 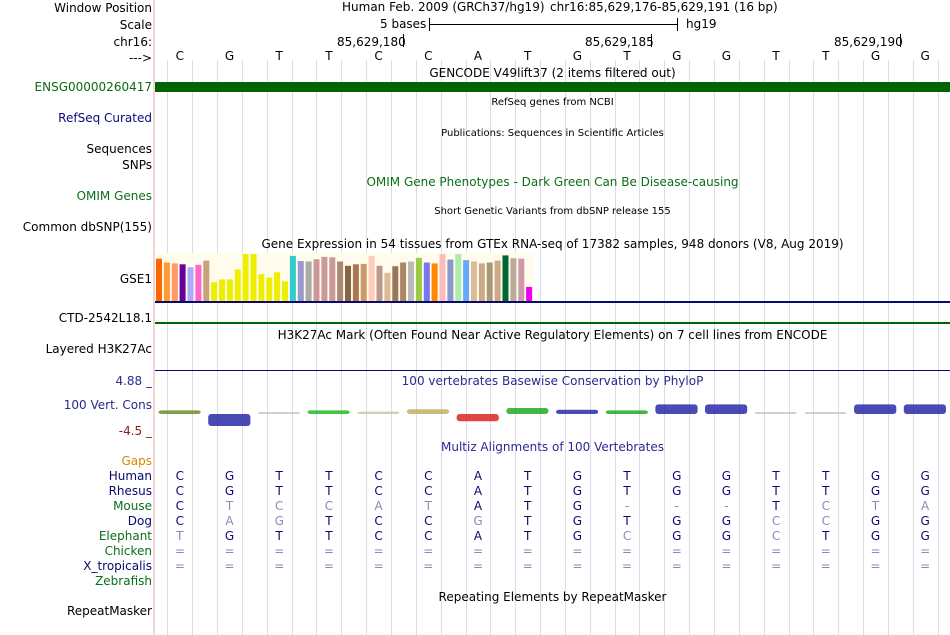 What do you see at coordinates (109, 611) in the screenshot?
I see `track-label-repeatmasker: RepeatMasker` at bounding box center [109, 611].